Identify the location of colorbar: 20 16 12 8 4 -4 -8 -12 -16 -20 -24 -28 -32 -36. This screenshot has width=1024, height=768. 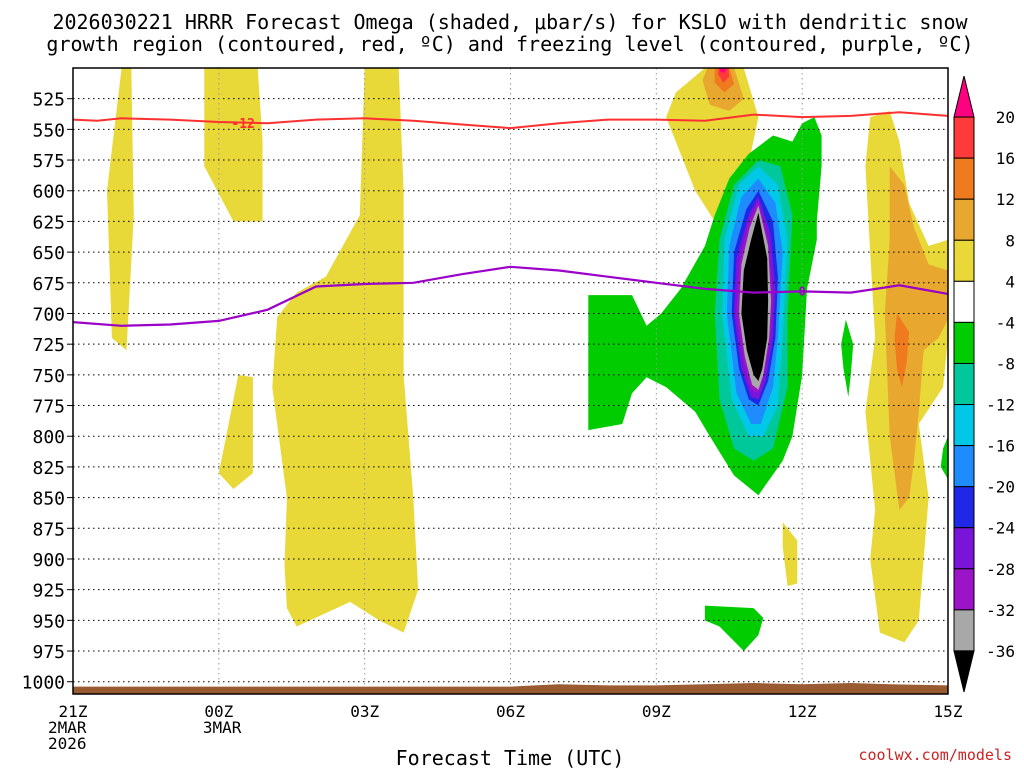
(984, 384).